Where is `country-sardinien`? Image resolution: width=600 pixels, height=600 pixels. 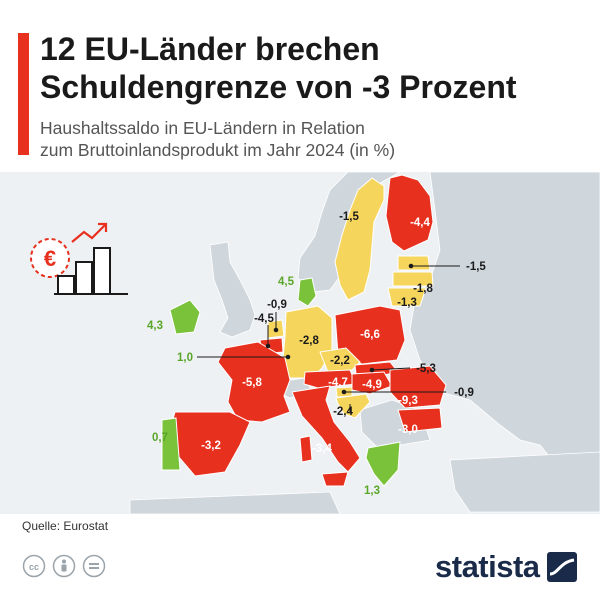
country-sardinien is located at coordinates (306, 449).